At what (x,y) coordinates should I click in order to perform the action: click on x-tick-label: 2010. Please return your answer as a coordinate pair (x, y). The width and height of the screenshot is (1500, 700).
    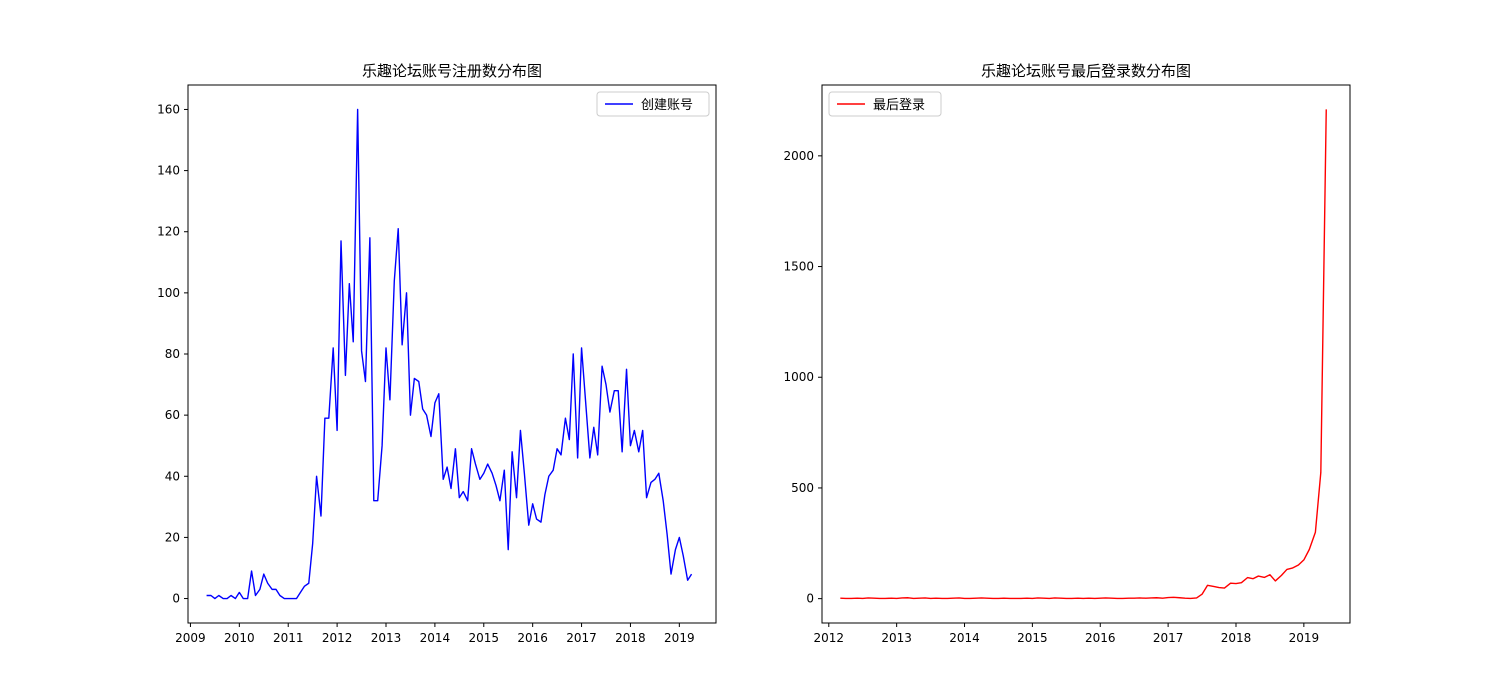
    Looking at the image, I should click on (239, 638).